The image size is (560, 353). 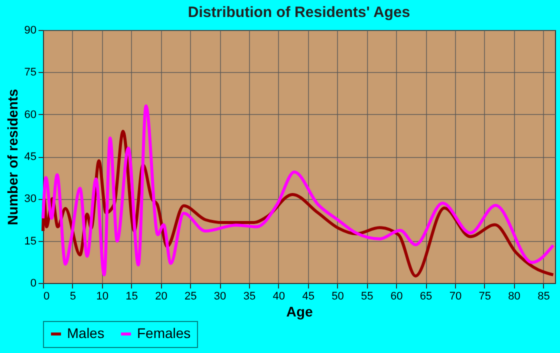 I want to click on y-tick-label: 15, so click(x=30, y=241).